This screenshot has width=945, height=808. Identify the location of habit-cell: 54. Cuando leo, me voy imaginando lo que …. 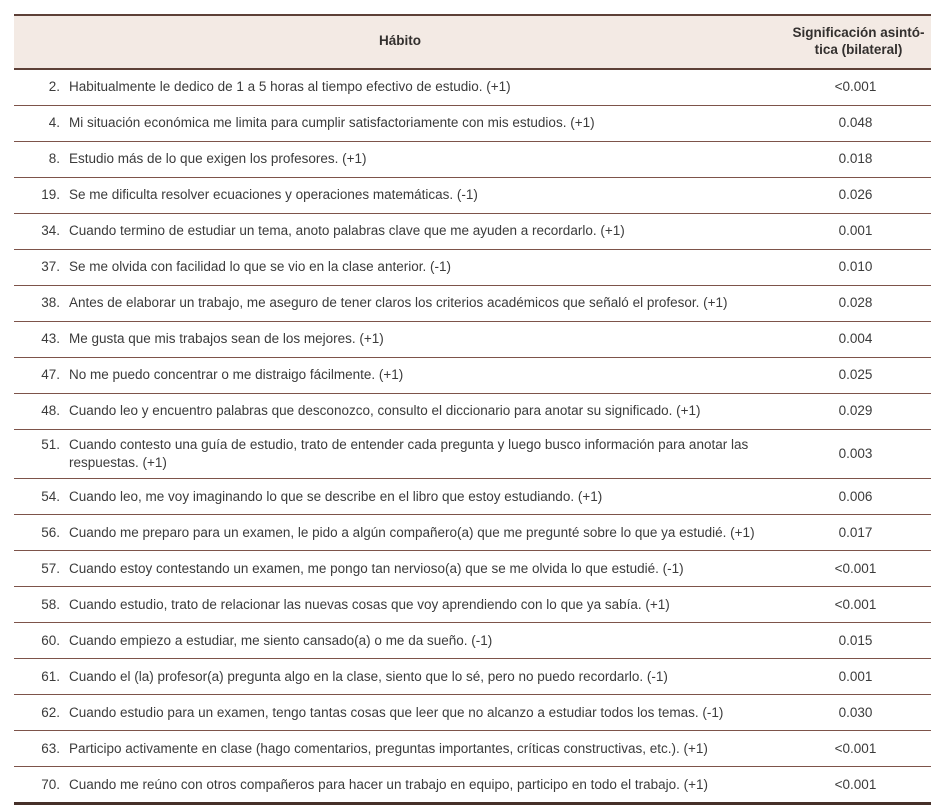
(400, 497).